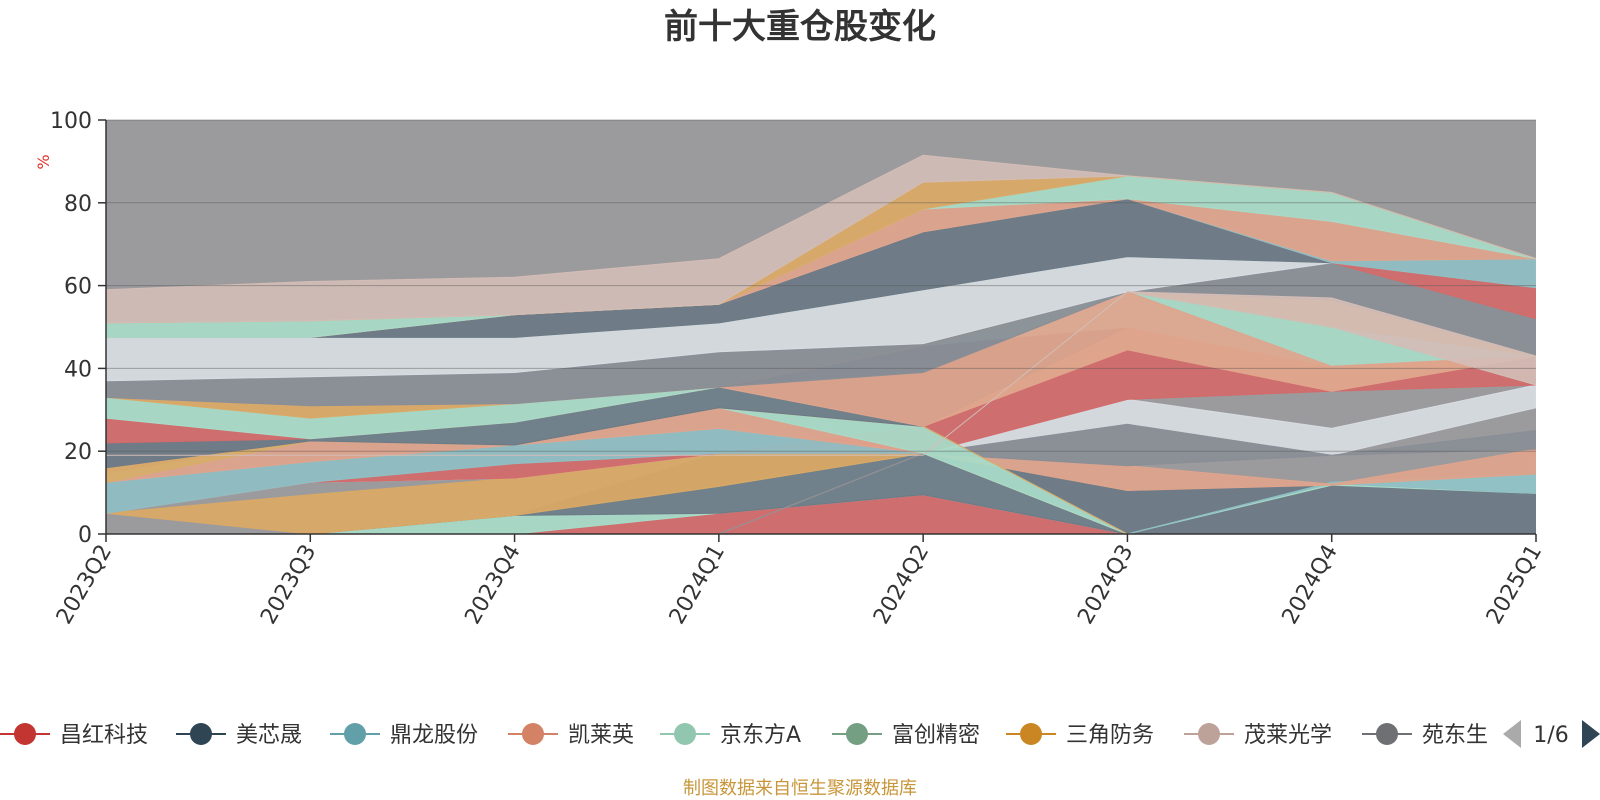 This screenshot has width=1600, height=800. I want to click on legend-label: 美芯晟, so click(269, 735).